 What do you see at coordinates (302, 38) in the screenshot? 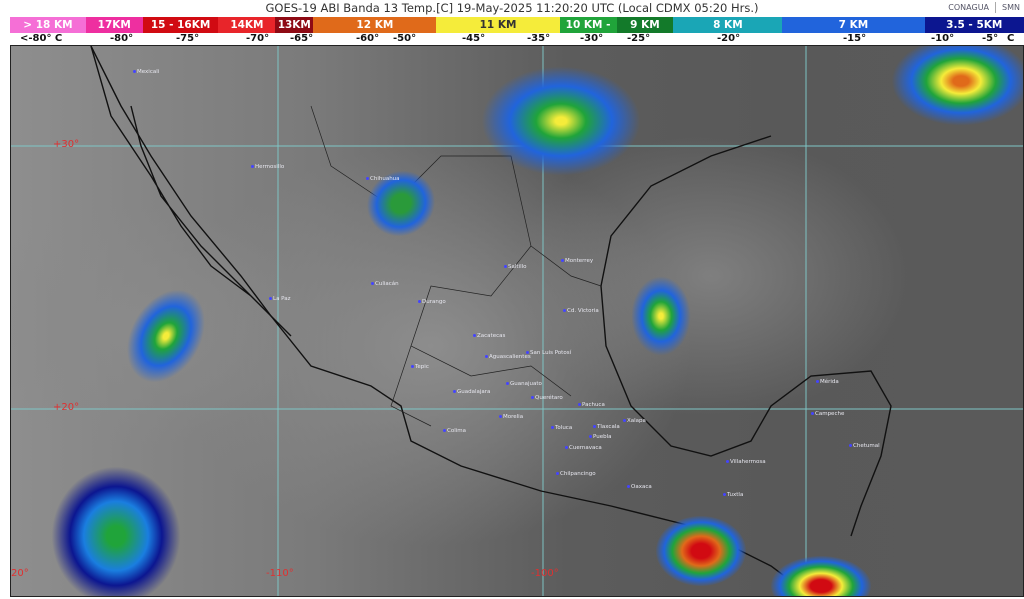
I see `temperature-tick: -65°` at bounding box center [302, 38].